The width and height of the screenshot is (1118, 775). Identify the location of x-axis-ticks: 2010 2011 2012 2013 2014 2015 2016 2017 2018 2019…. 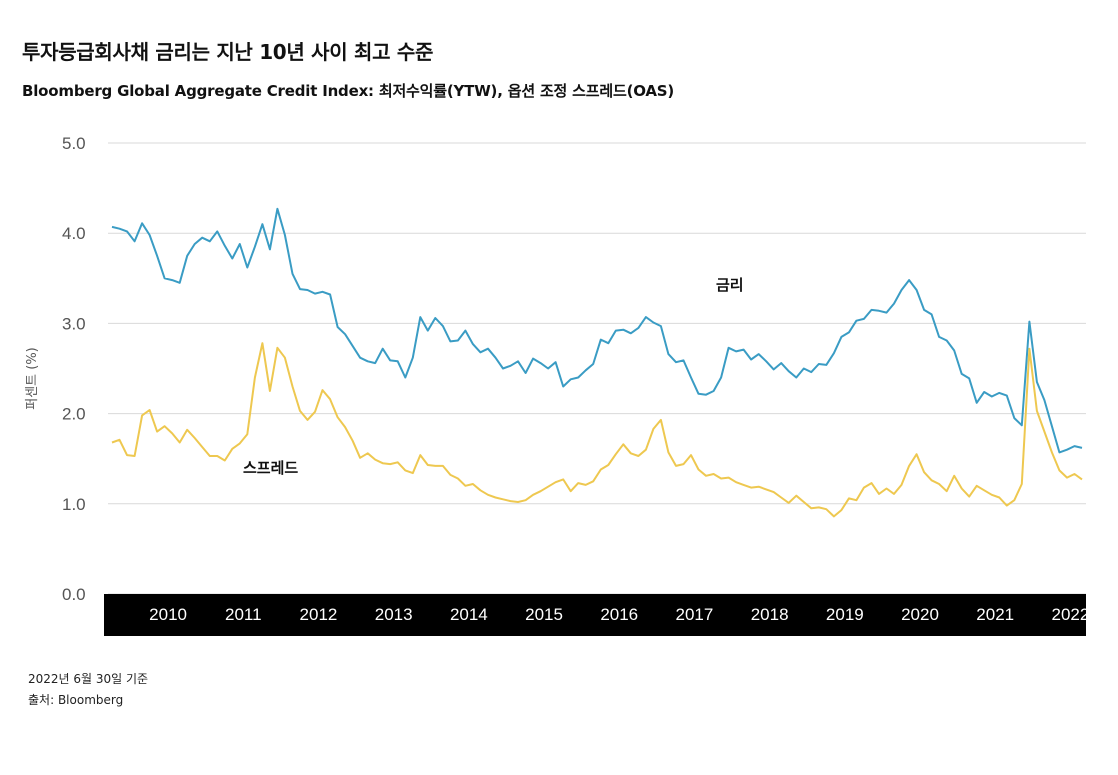
(619, 614).